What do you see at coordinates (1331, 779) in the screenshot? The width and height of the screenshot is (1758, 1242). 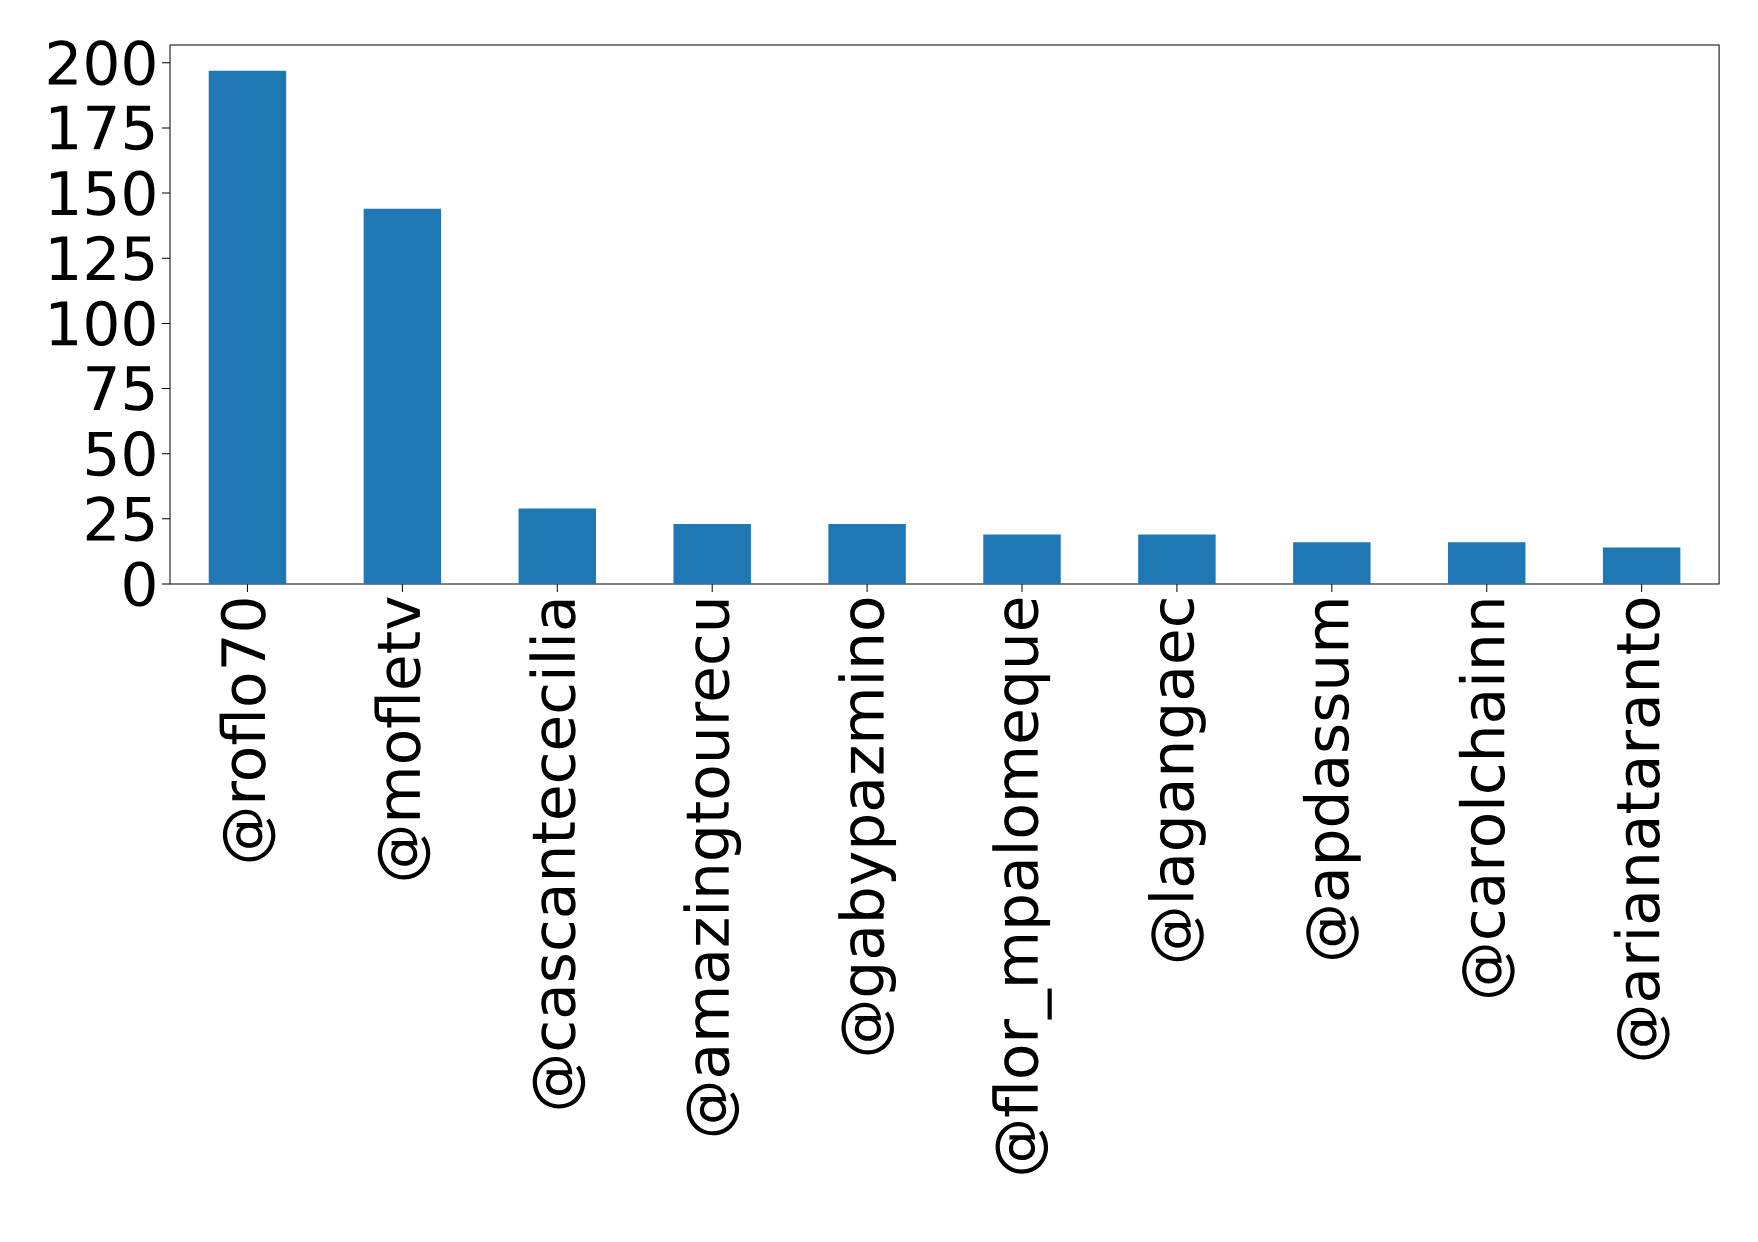 I see `x-tick-label: @apdassum` at bounding box center [1331, 779].